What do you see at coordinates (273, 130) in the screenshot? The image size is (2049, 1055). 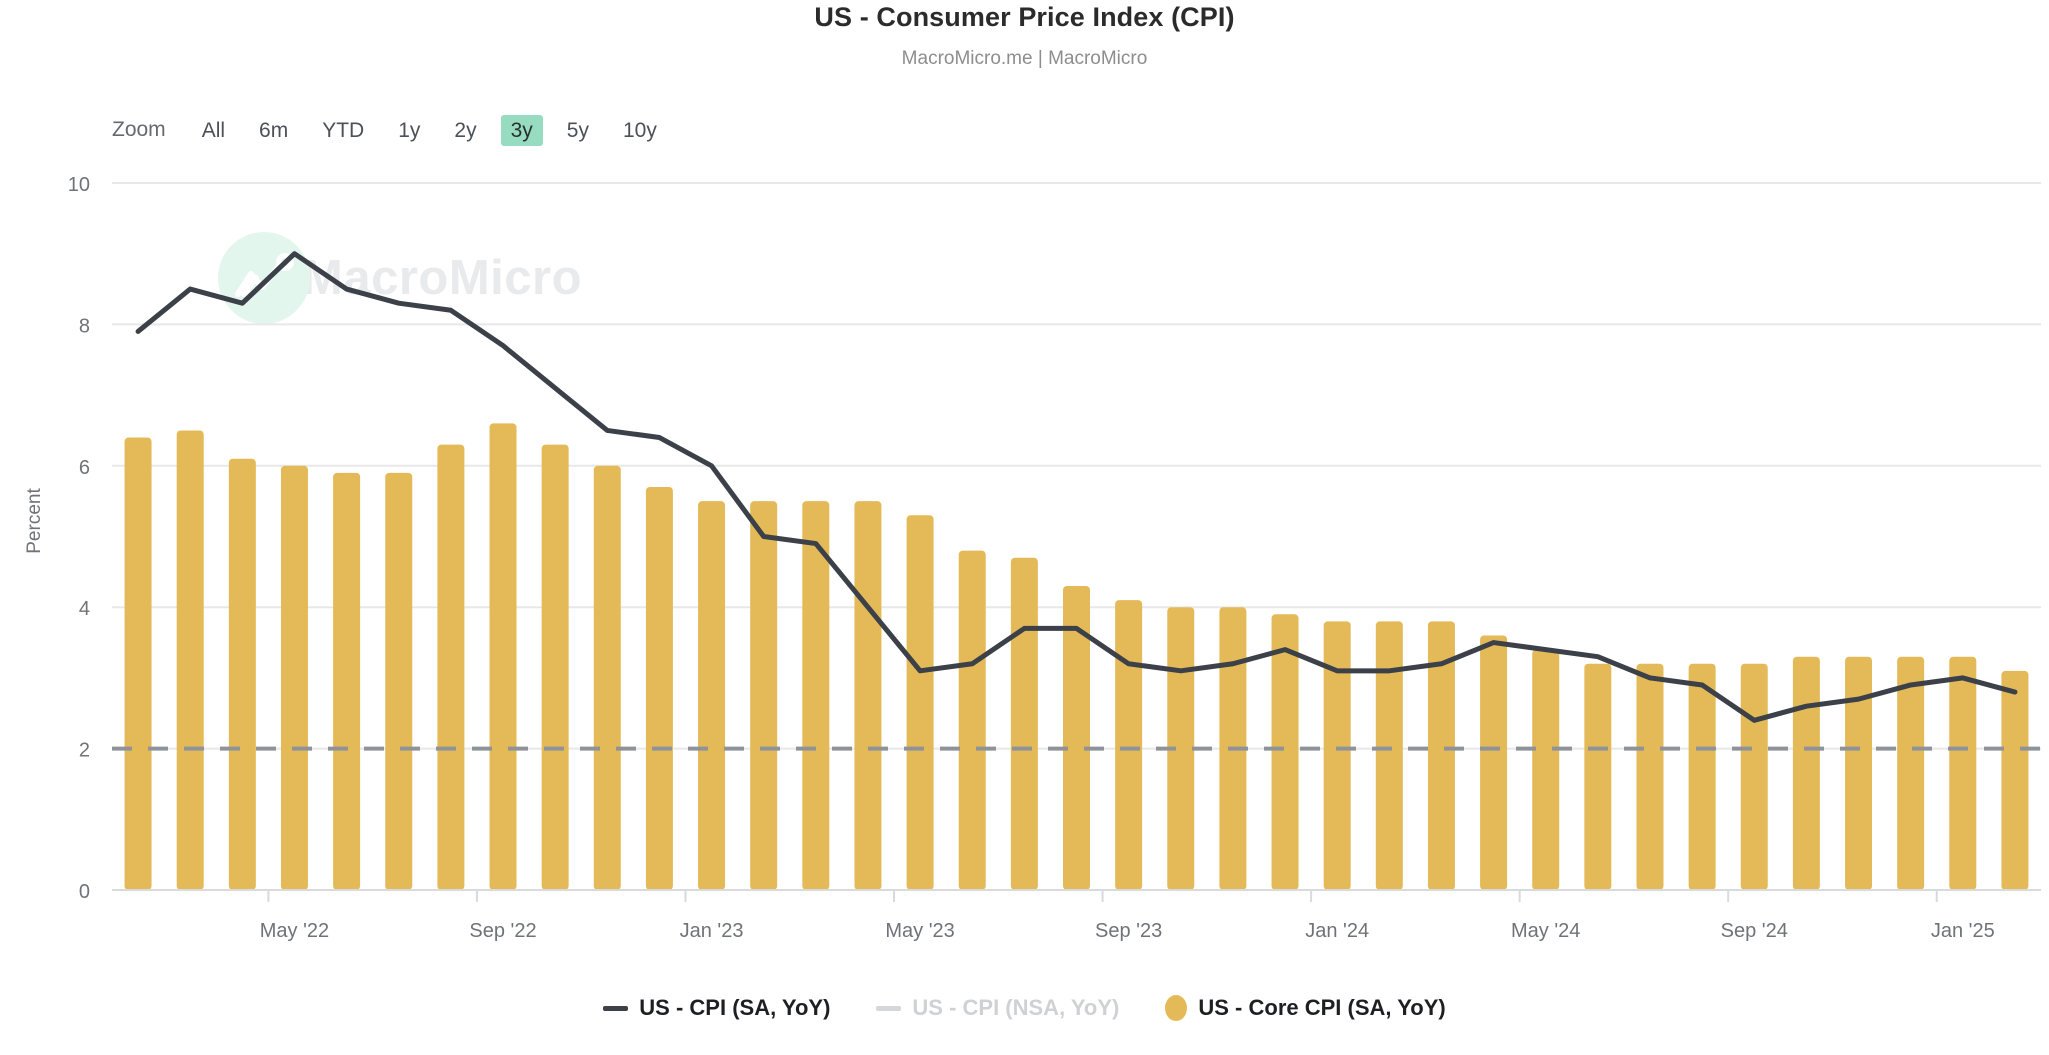 I see `range-button-6m: 6m` at bounding box center [273, 130].